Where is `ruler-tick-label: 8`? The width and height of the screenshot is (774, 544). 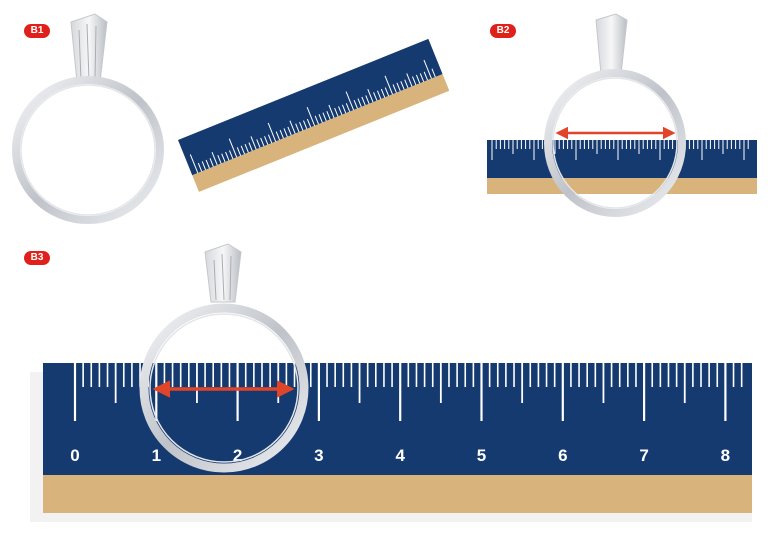 ruler-tick-label: 8 is located at coordinates (725, 455).